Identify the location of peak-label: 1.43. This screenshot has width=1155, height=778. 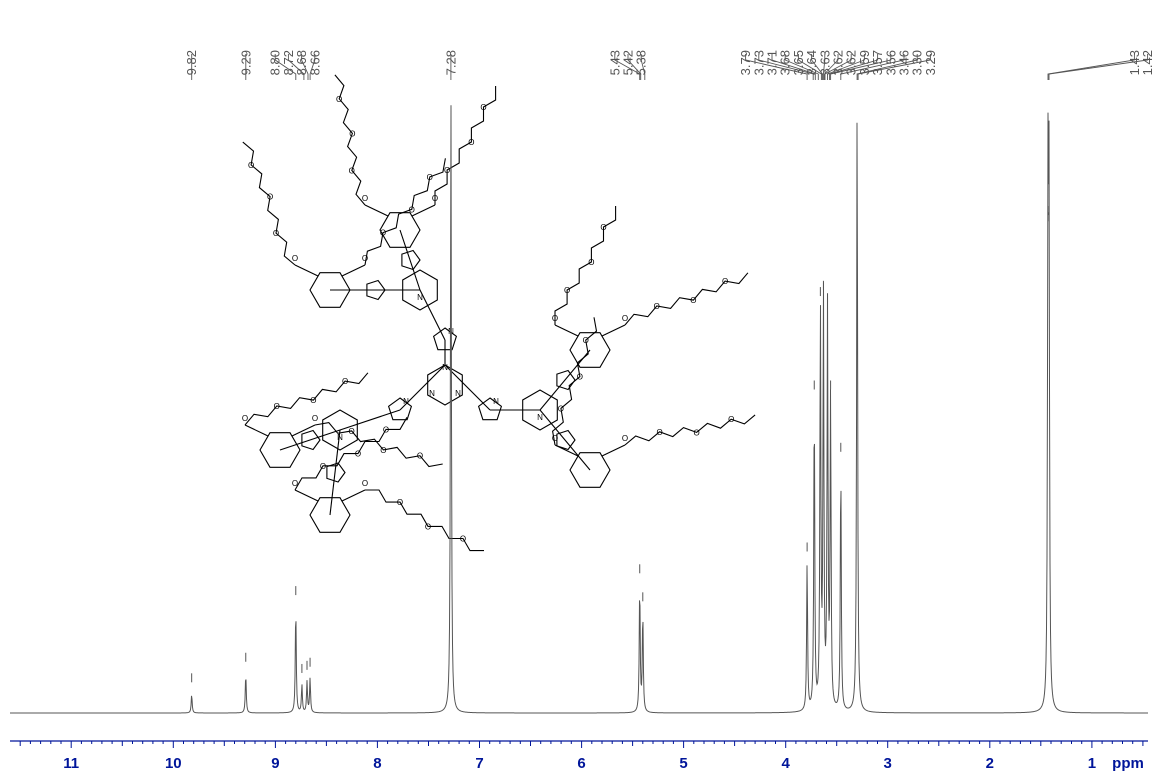
(1134, 62).